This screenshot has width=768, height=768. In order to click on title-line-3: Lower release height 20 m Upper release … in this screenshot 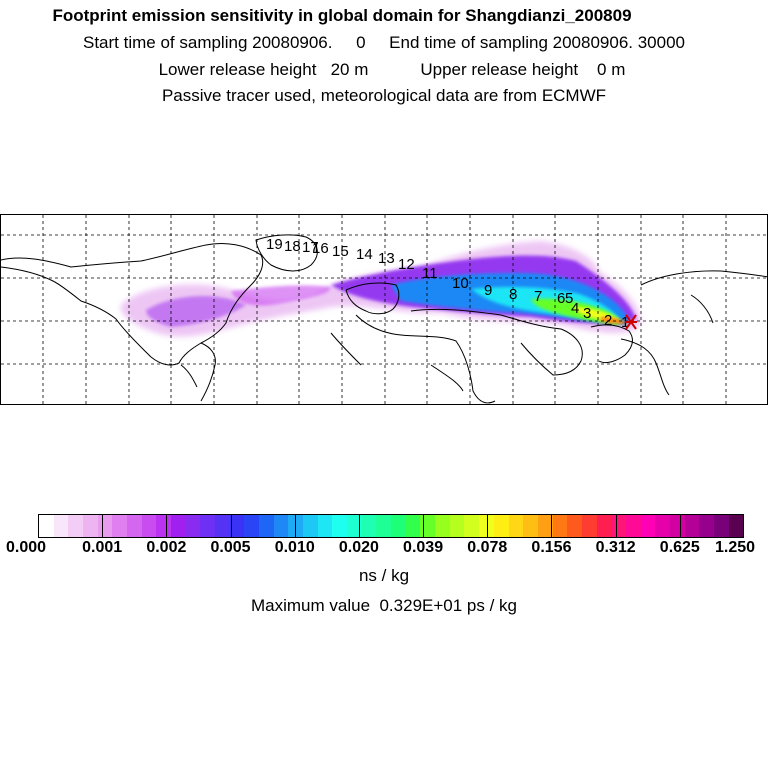, I will do `click(392, 69)`.